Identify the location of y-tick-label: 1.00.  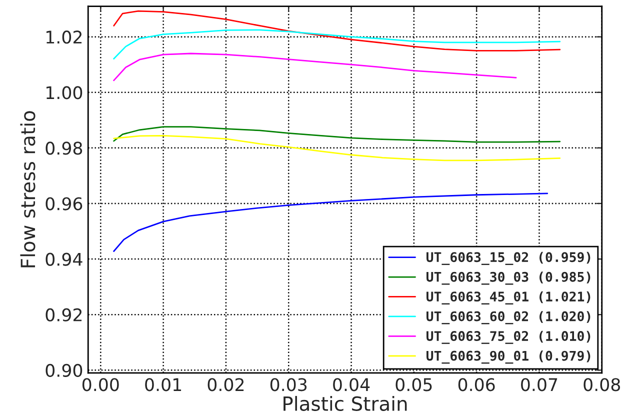
(64, 93).